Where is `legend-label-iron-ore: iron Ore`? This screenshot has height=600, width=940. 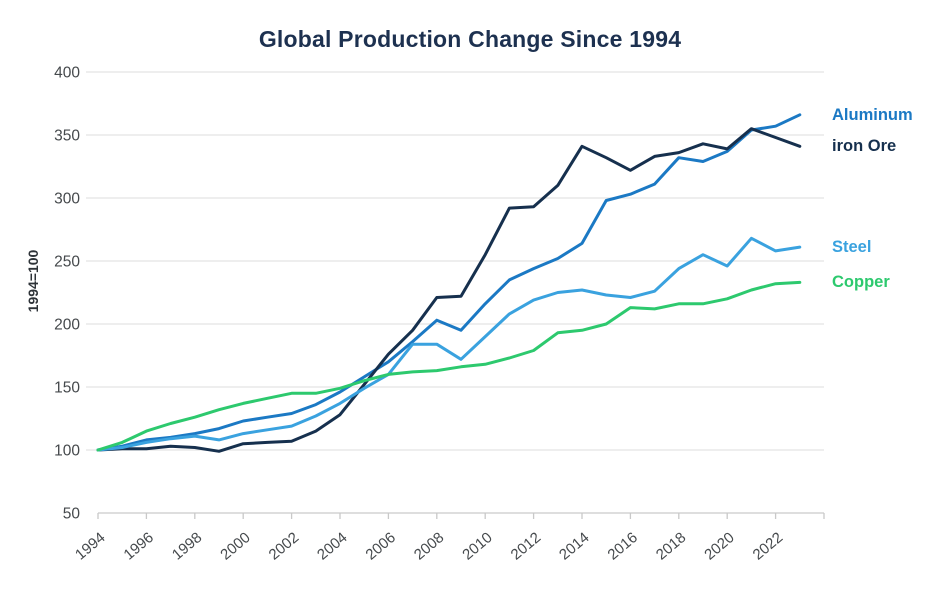
legend-label-iron-ore: iron Ore is located at coordinates (864, 146).